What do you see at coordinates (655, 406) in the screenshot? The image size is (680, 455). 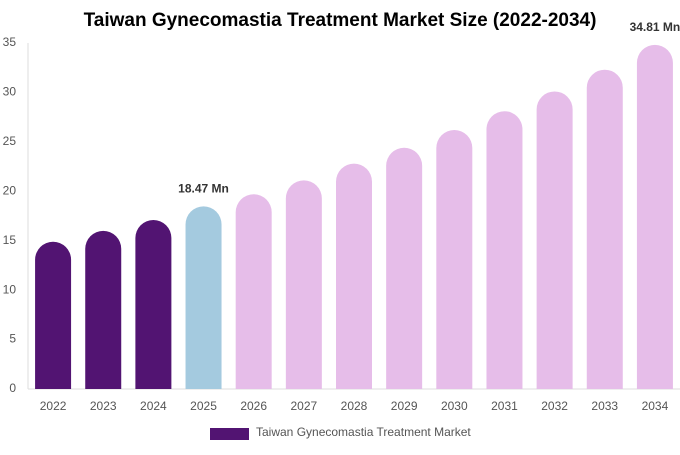 I see `x-tick-label: 2034` at bounding box center [655, 406].